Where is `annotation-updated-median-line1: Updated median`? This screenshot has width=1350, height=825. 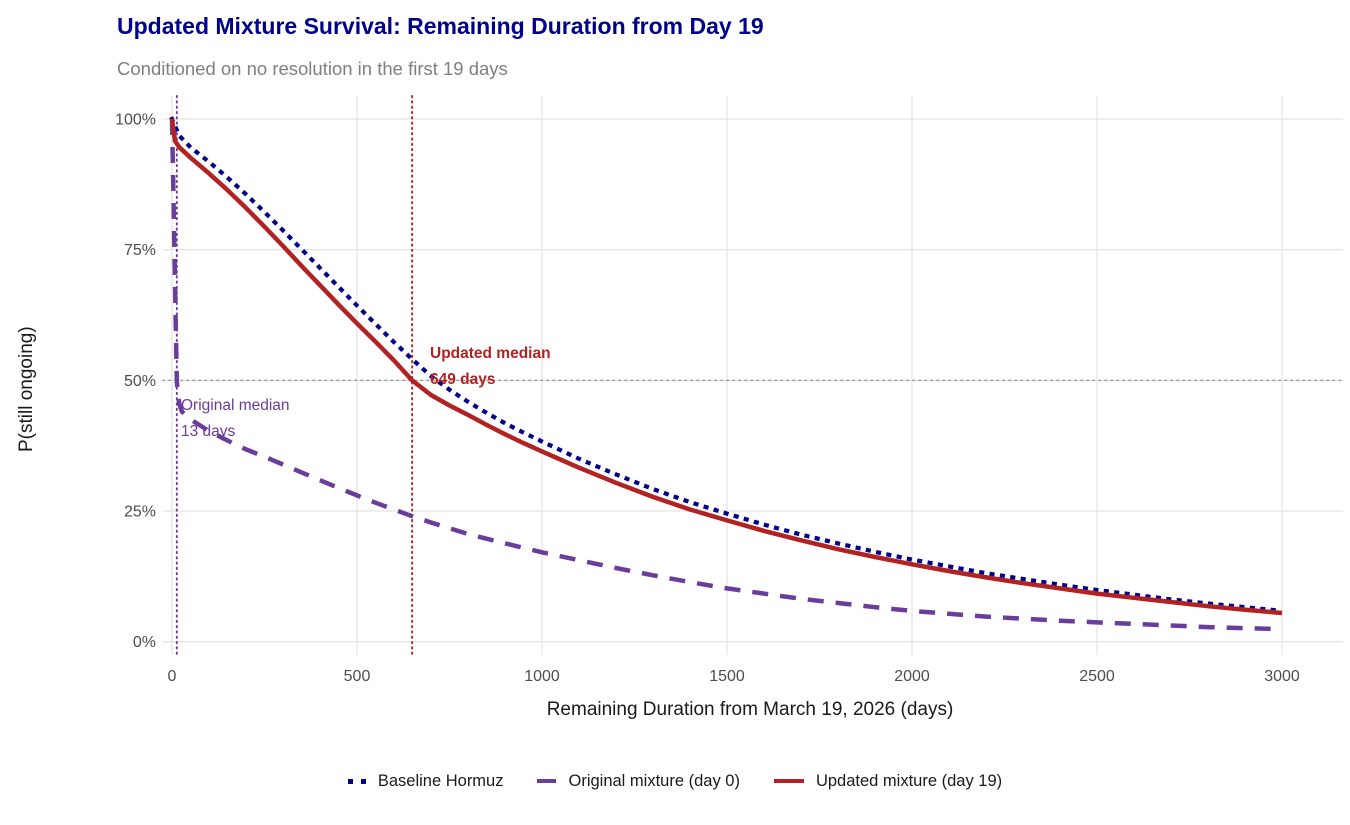 annotation-updated-median-line1: Updated median is located at coordinates (490, 353).